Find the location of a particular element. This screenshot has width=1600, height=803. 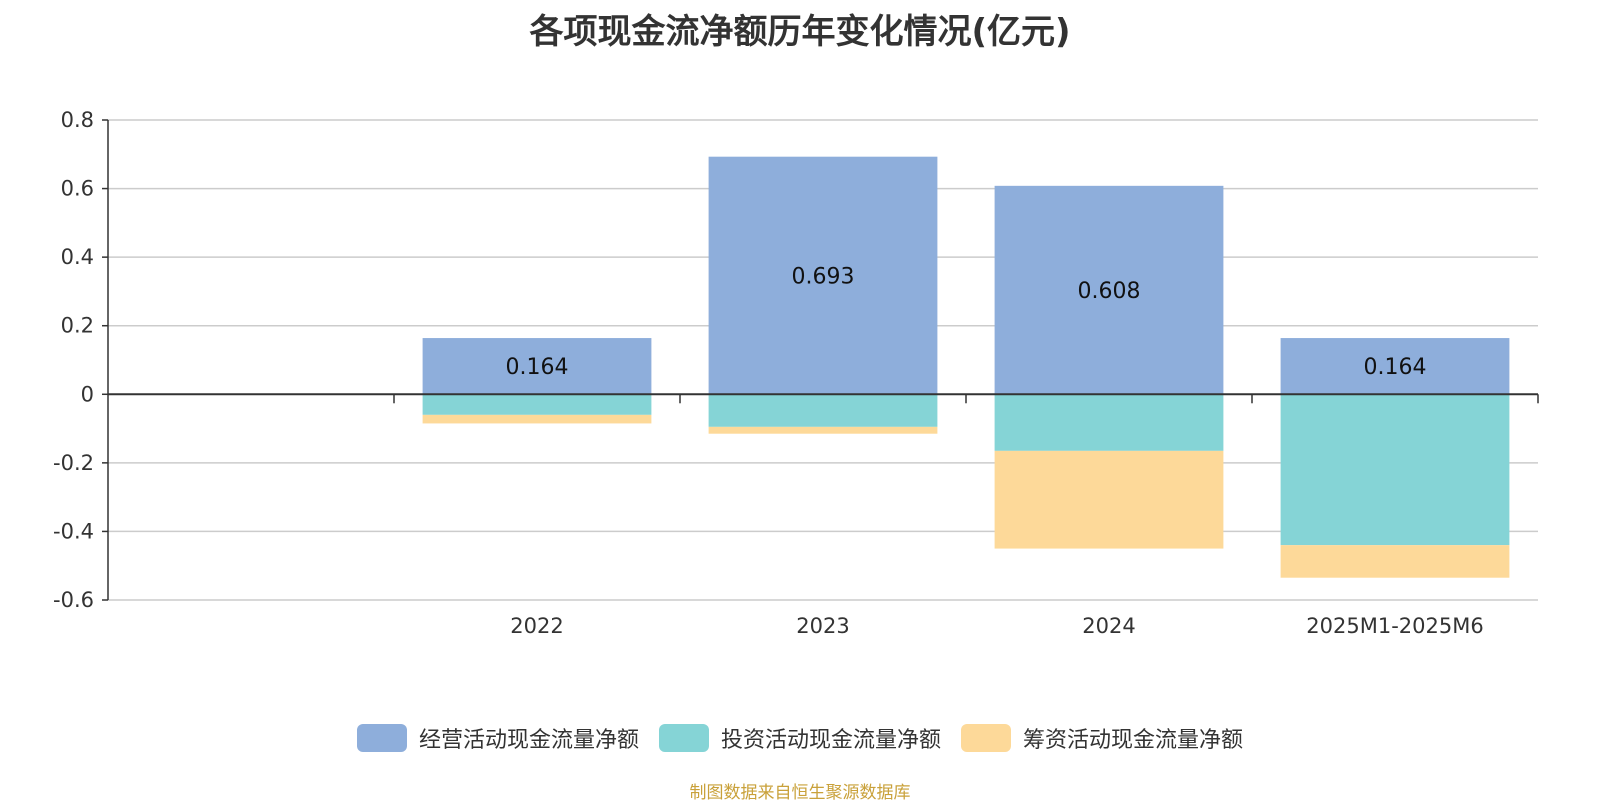

source-note: 制图数据来自恒生聚源数据库 is located at coordinates (800, 793).